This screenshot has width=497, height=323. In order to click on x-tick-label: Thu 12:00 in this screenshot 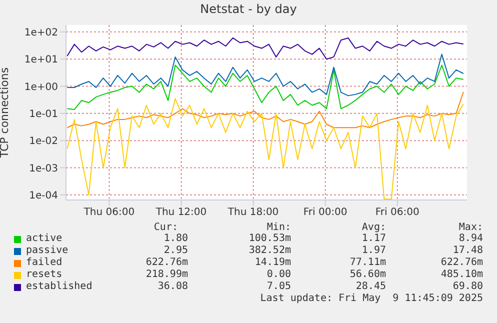, I will do `click(180, 212)`.